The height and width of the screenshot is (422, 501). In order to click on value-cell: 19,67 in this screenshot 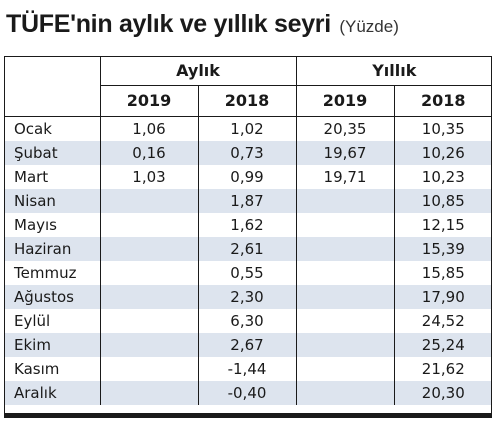, I will do `click(345, 153)`.